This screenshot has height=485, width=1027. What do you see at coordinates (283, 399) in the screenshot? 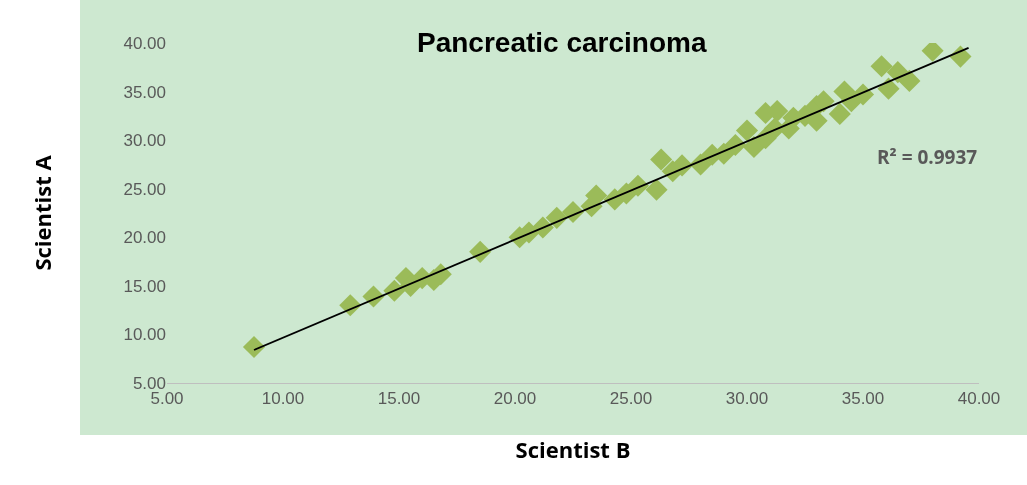
I see `x-tick-label: 10.00` at bounding box center [283, 399].